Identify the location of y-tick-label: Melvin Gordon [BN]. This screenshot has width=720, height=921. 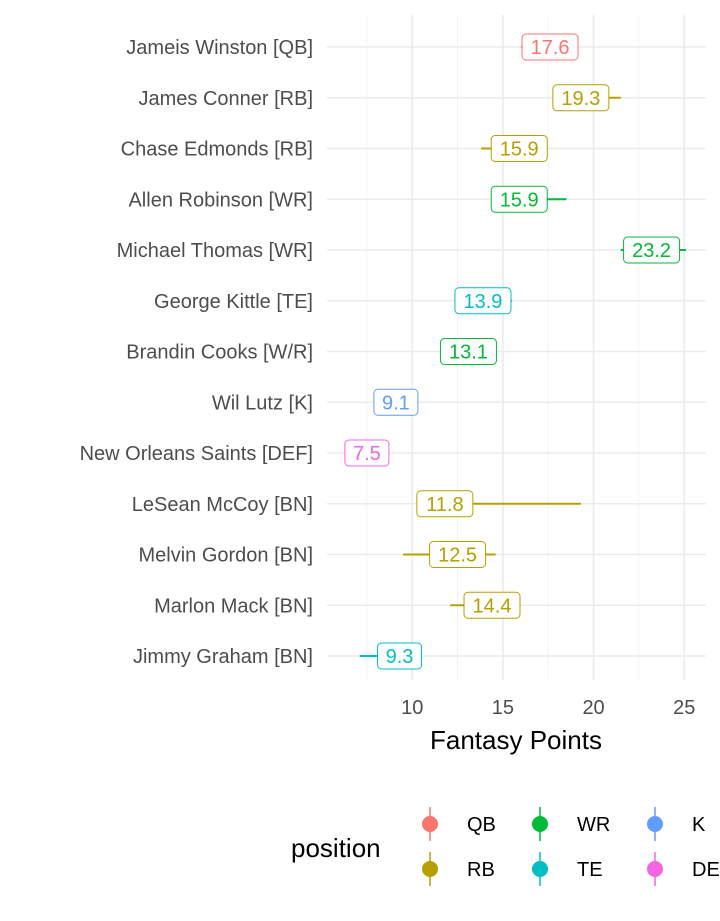
(225, 556).